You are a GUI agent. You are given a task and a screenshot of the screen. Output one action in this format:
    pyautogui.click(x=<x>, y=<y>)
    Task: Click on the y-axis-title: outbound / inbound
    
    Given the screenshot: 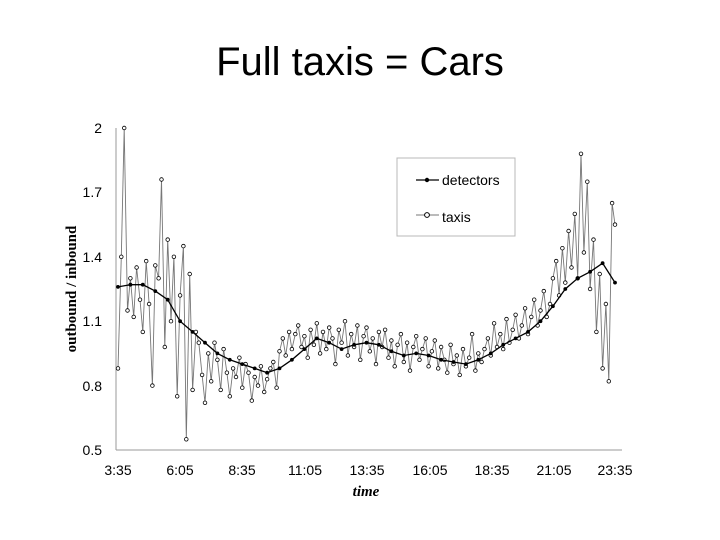 What is the action you would take?
    pyautogui.click(x=72, y=288)
    